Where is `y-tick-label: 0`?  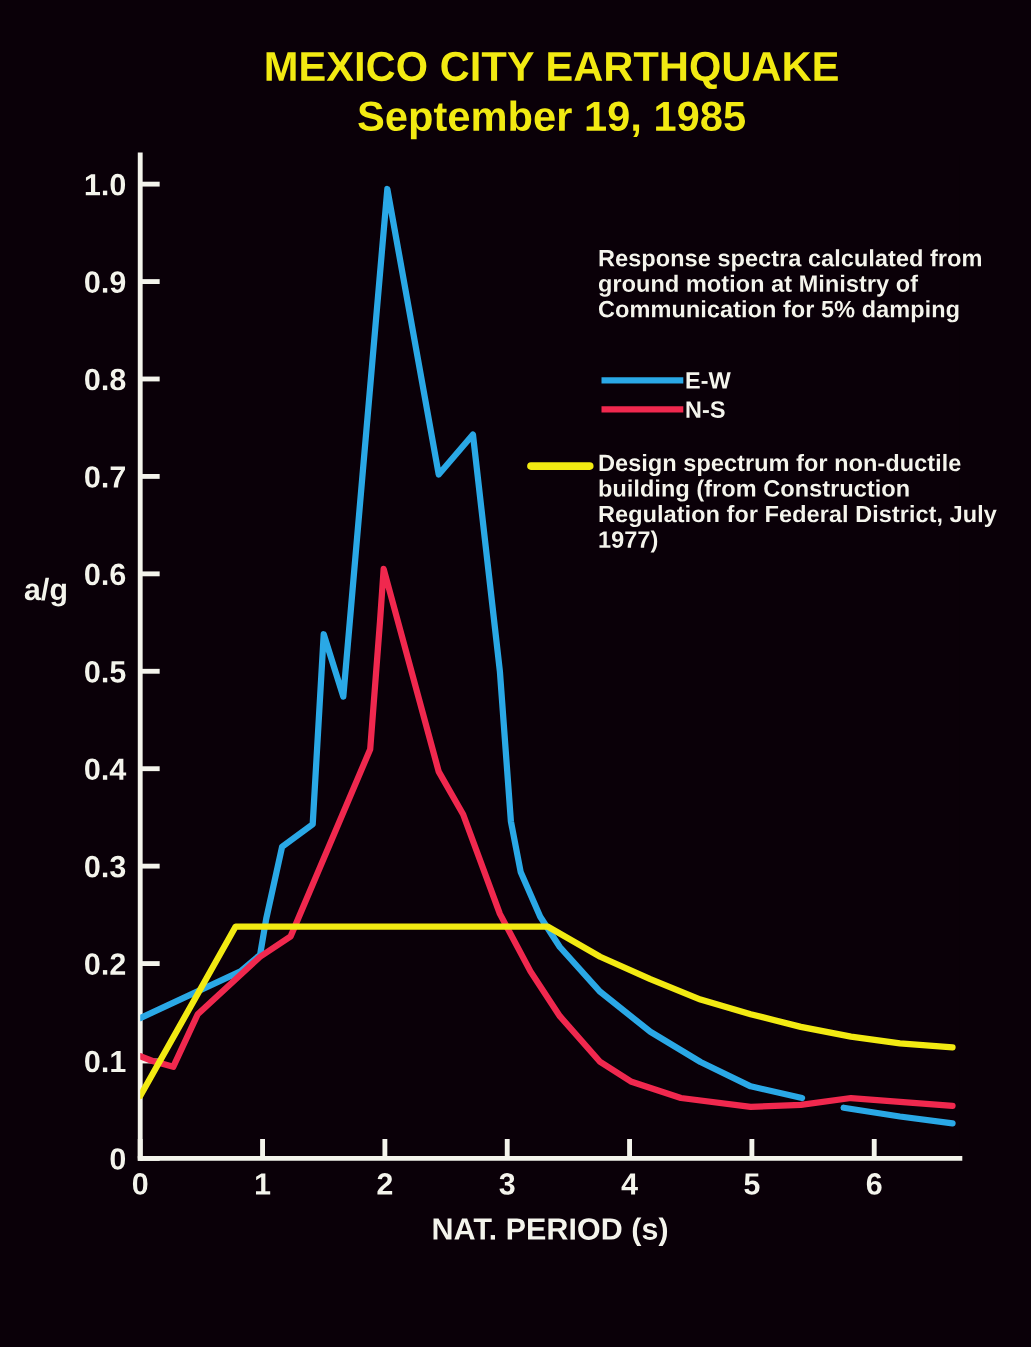
y-tick-label: 0 is located at coordinates (118, 1159).